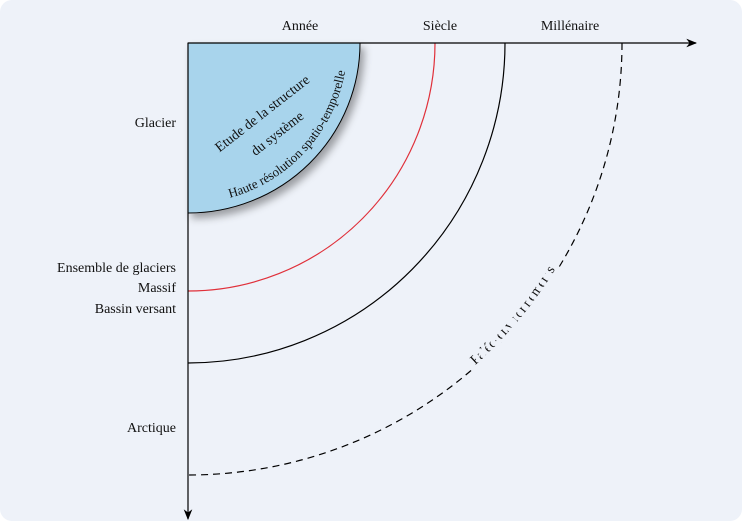  I want to click on y-label: Bassin versant, so click(135, 309).